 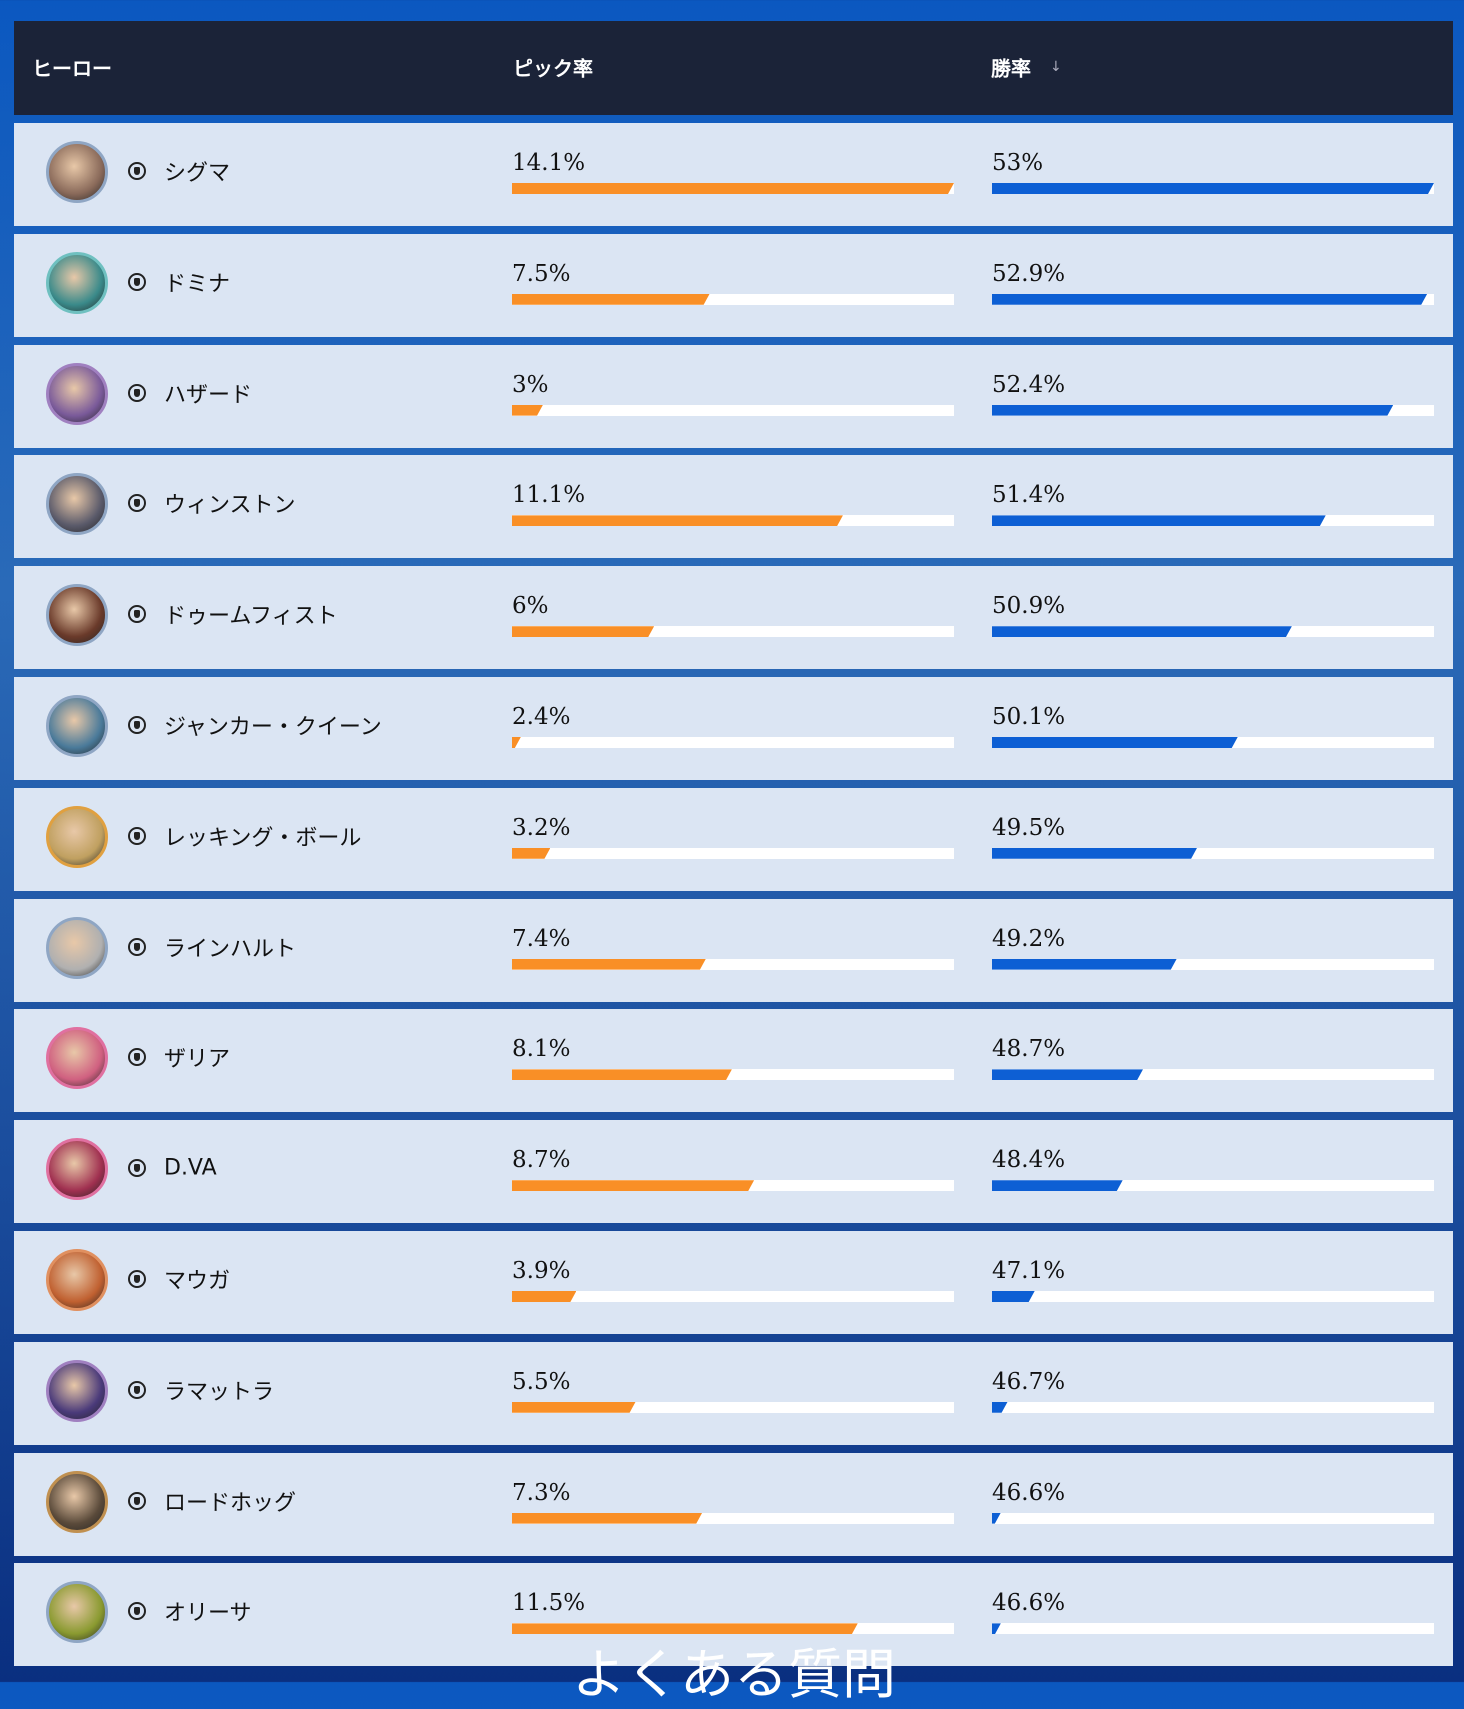 What do you see at coordinates (208, 1614) in the screenshot?
I see `hero-name: オリーサ` at bounding box center [208, 1614].